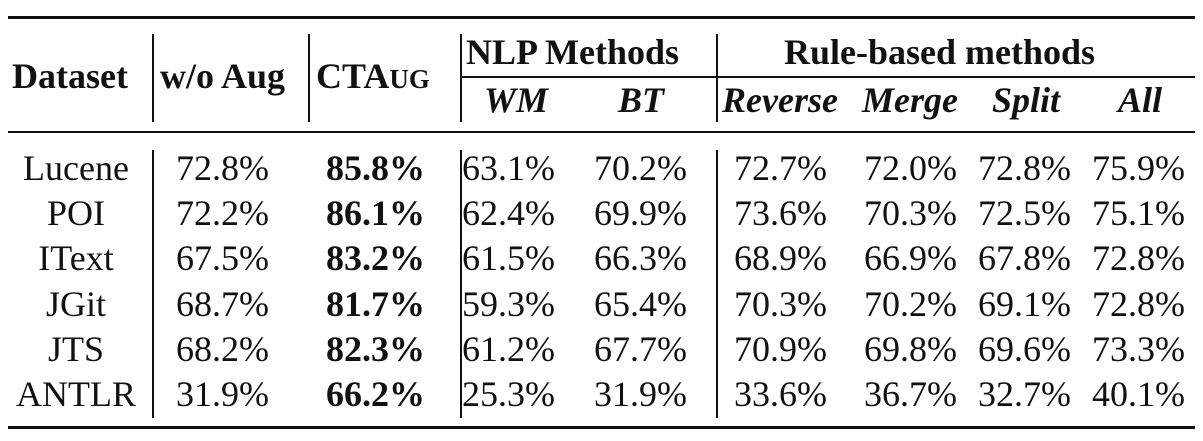  What do you see at coordinates (780, 394) in the screenshot?
I see `row-value: 33.6%` at bounding box center [780, 394].